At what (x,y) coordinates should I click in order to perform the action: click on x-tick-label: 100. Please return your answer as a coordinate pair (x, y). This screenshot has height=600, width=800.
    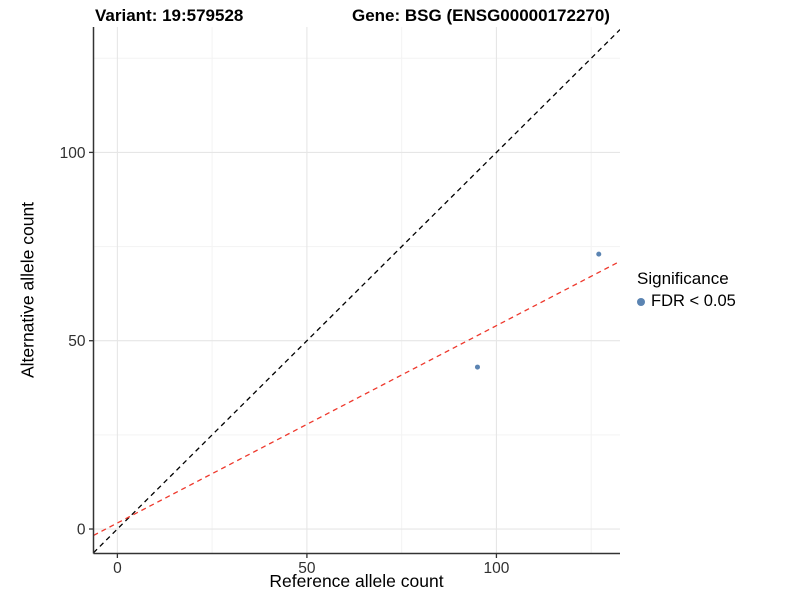
    Looking at the image, I should click on (496, 568).